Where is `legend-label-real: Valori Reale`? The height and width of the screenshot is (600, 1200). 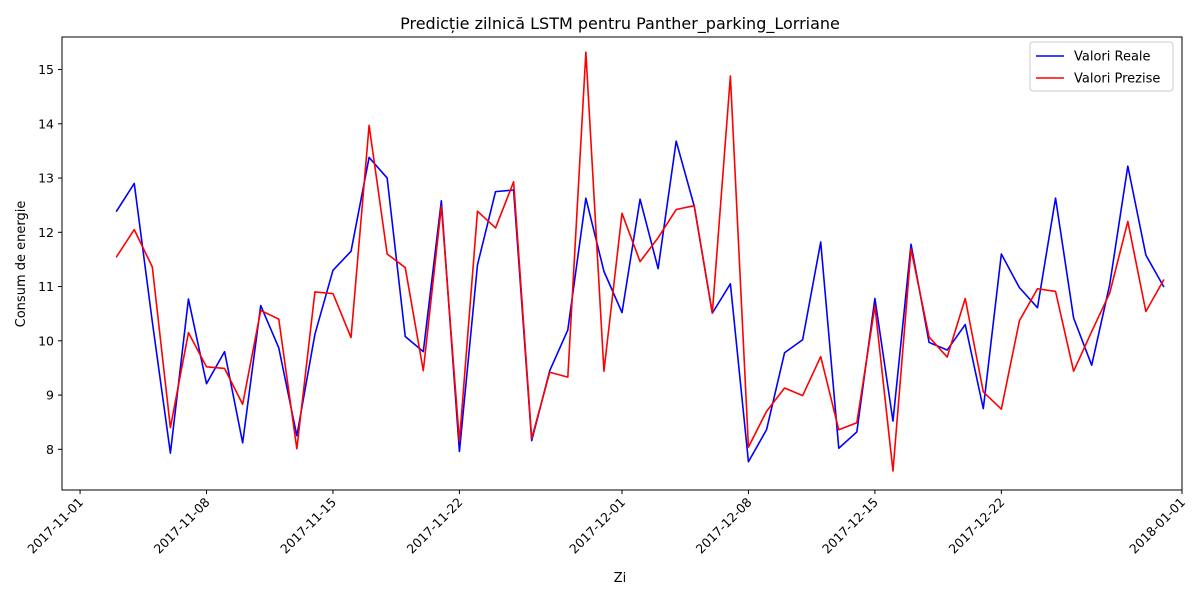 legend-label-real: Valori Reale is located at coordinates (1112, 57).